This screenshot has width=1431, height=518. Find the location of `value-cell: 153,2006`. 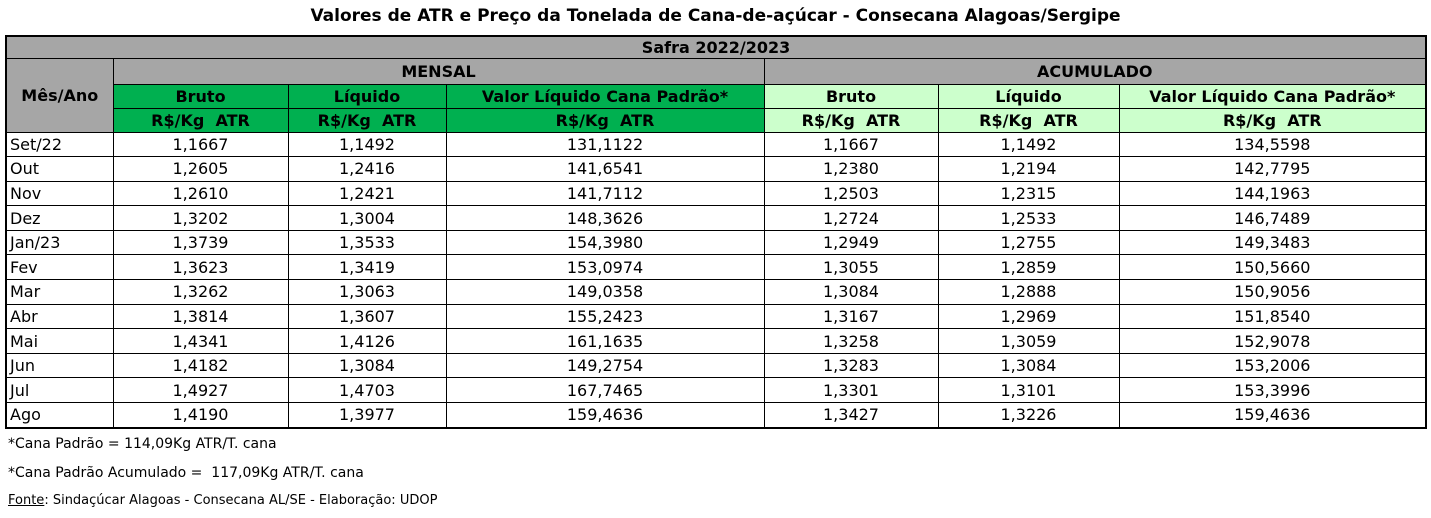

value-cell: 153,2006 is located at coordinates (1272, 365).